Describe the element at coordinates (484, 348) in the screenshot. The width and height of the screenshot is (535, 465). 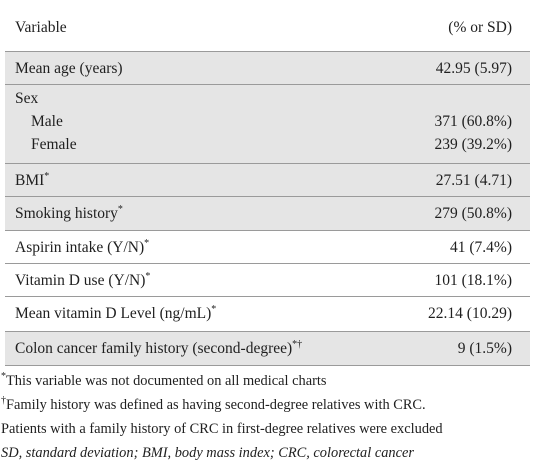
I see `row-value: 9 (1.5%)` at that location.